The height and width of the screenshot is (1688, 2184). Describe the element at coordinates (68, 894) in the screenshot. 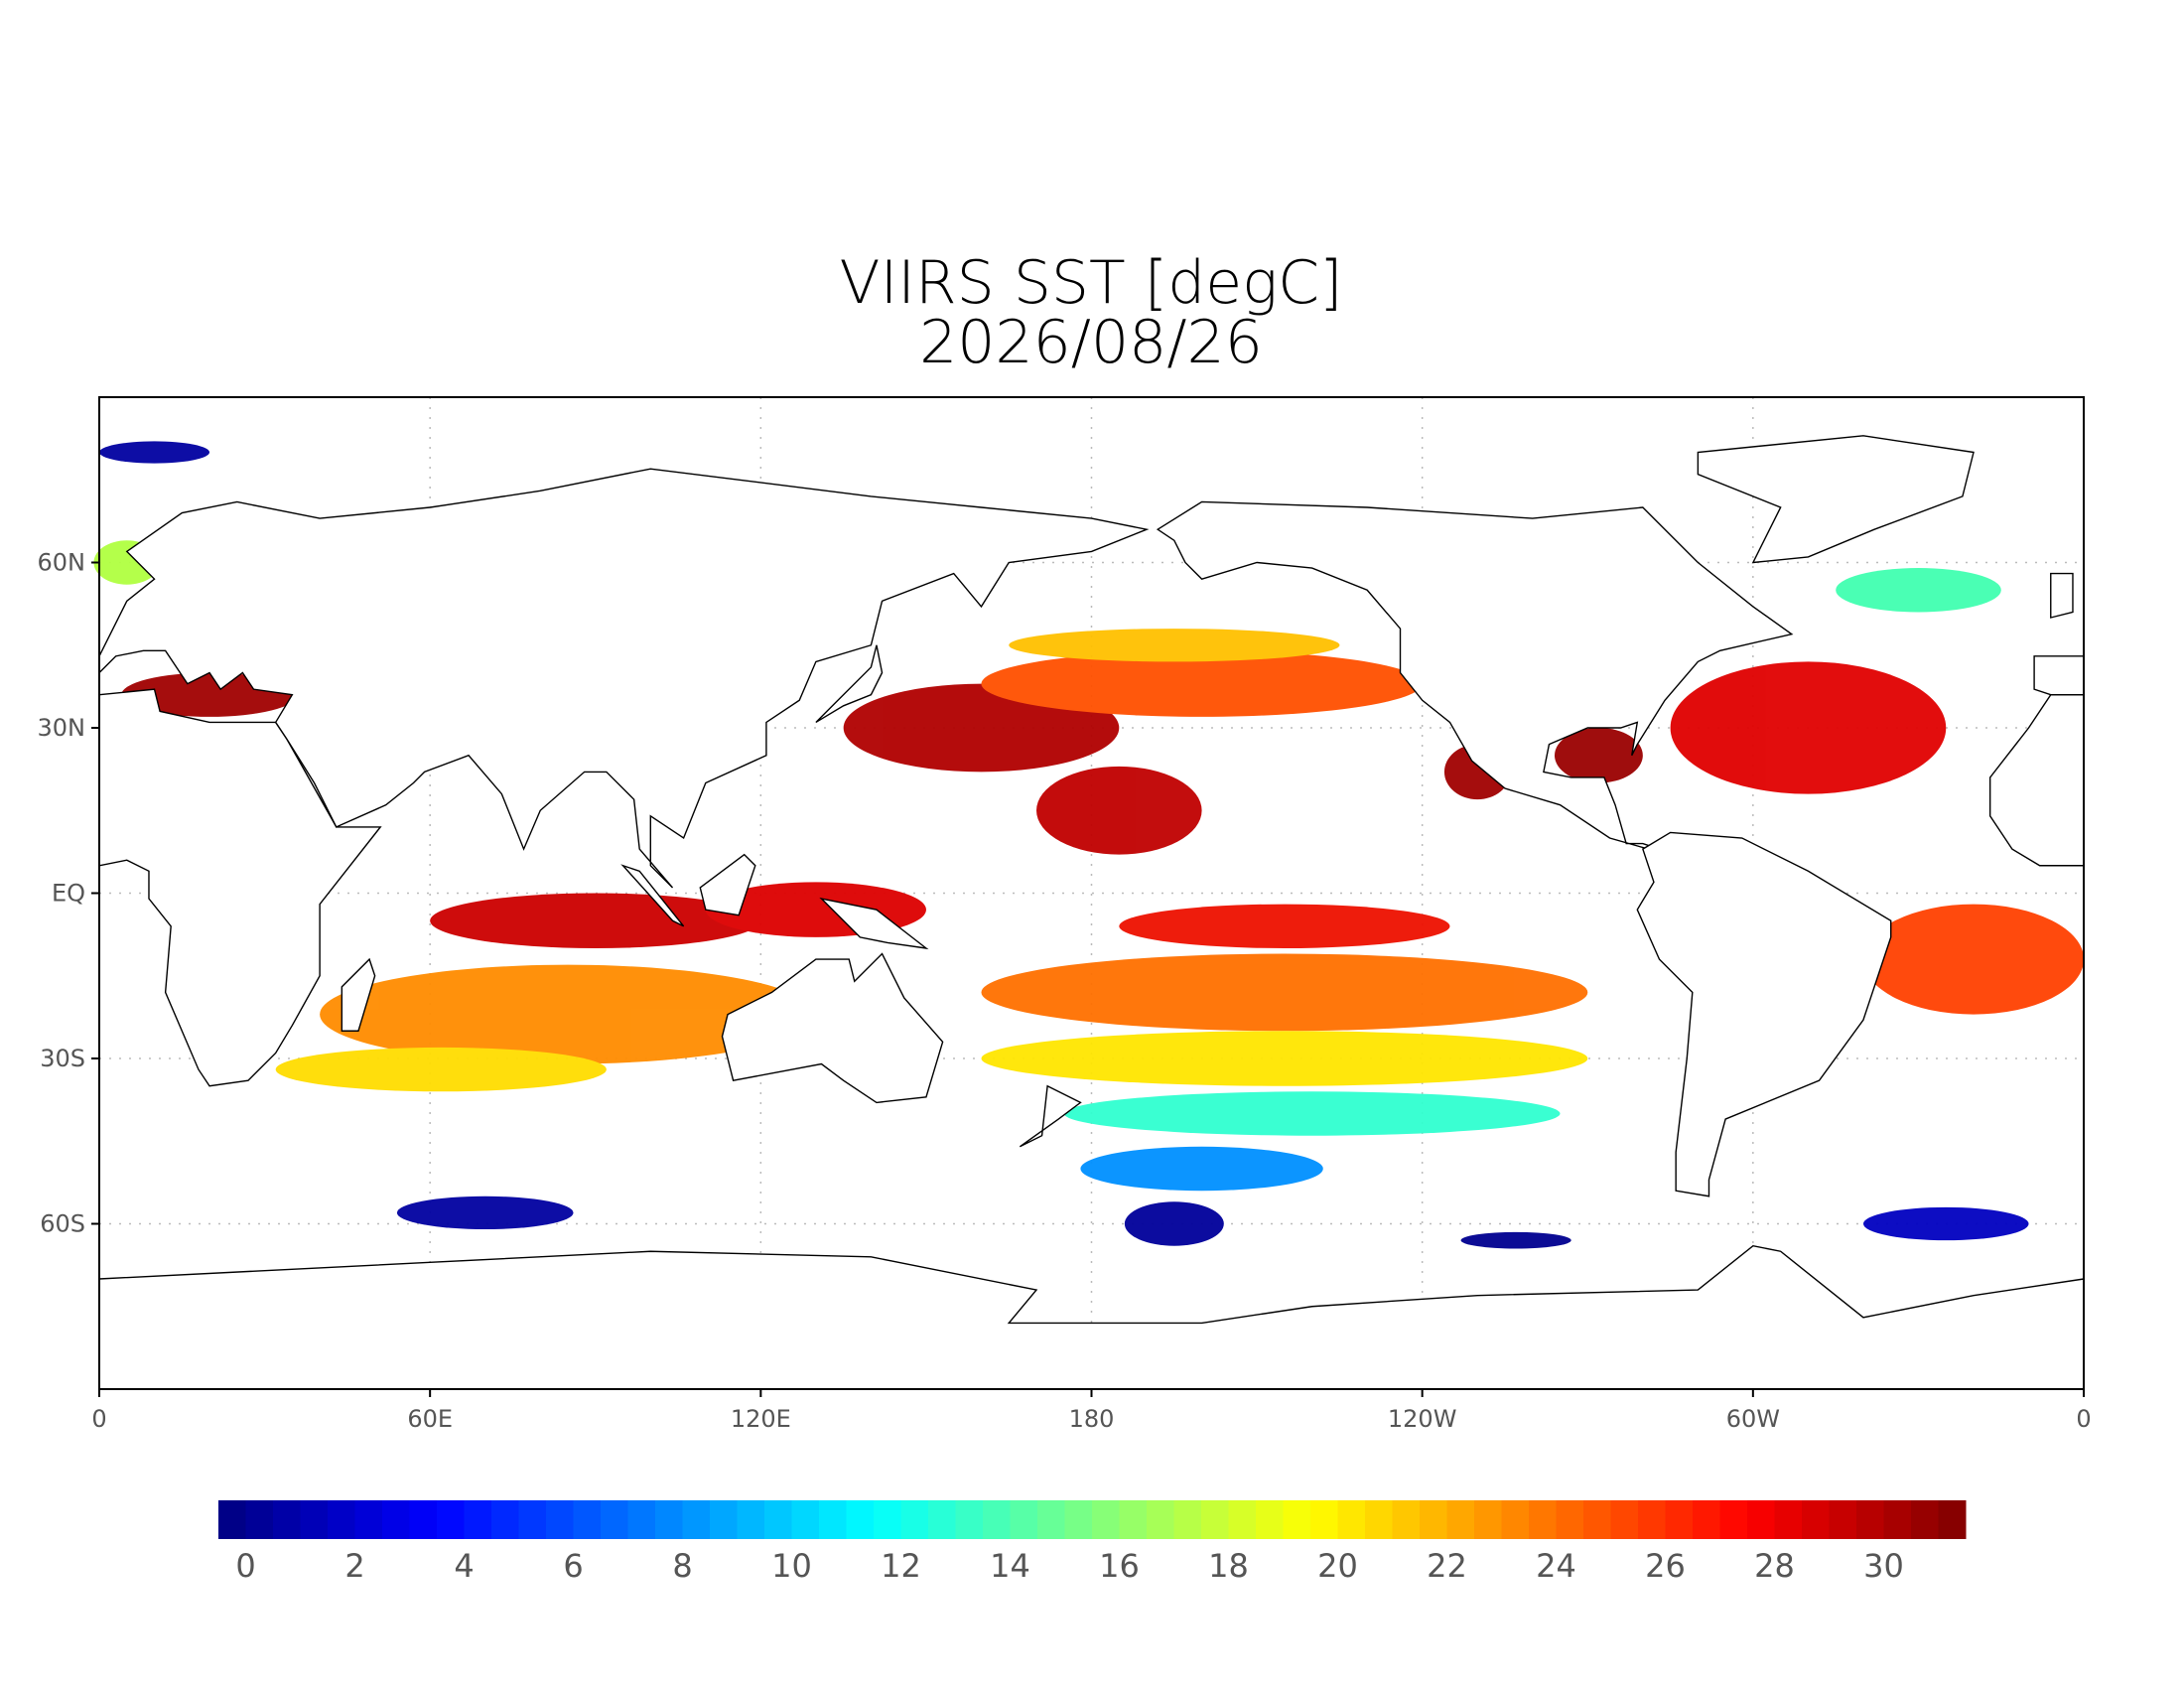

I see `y-tick-label: EQ` at that location.